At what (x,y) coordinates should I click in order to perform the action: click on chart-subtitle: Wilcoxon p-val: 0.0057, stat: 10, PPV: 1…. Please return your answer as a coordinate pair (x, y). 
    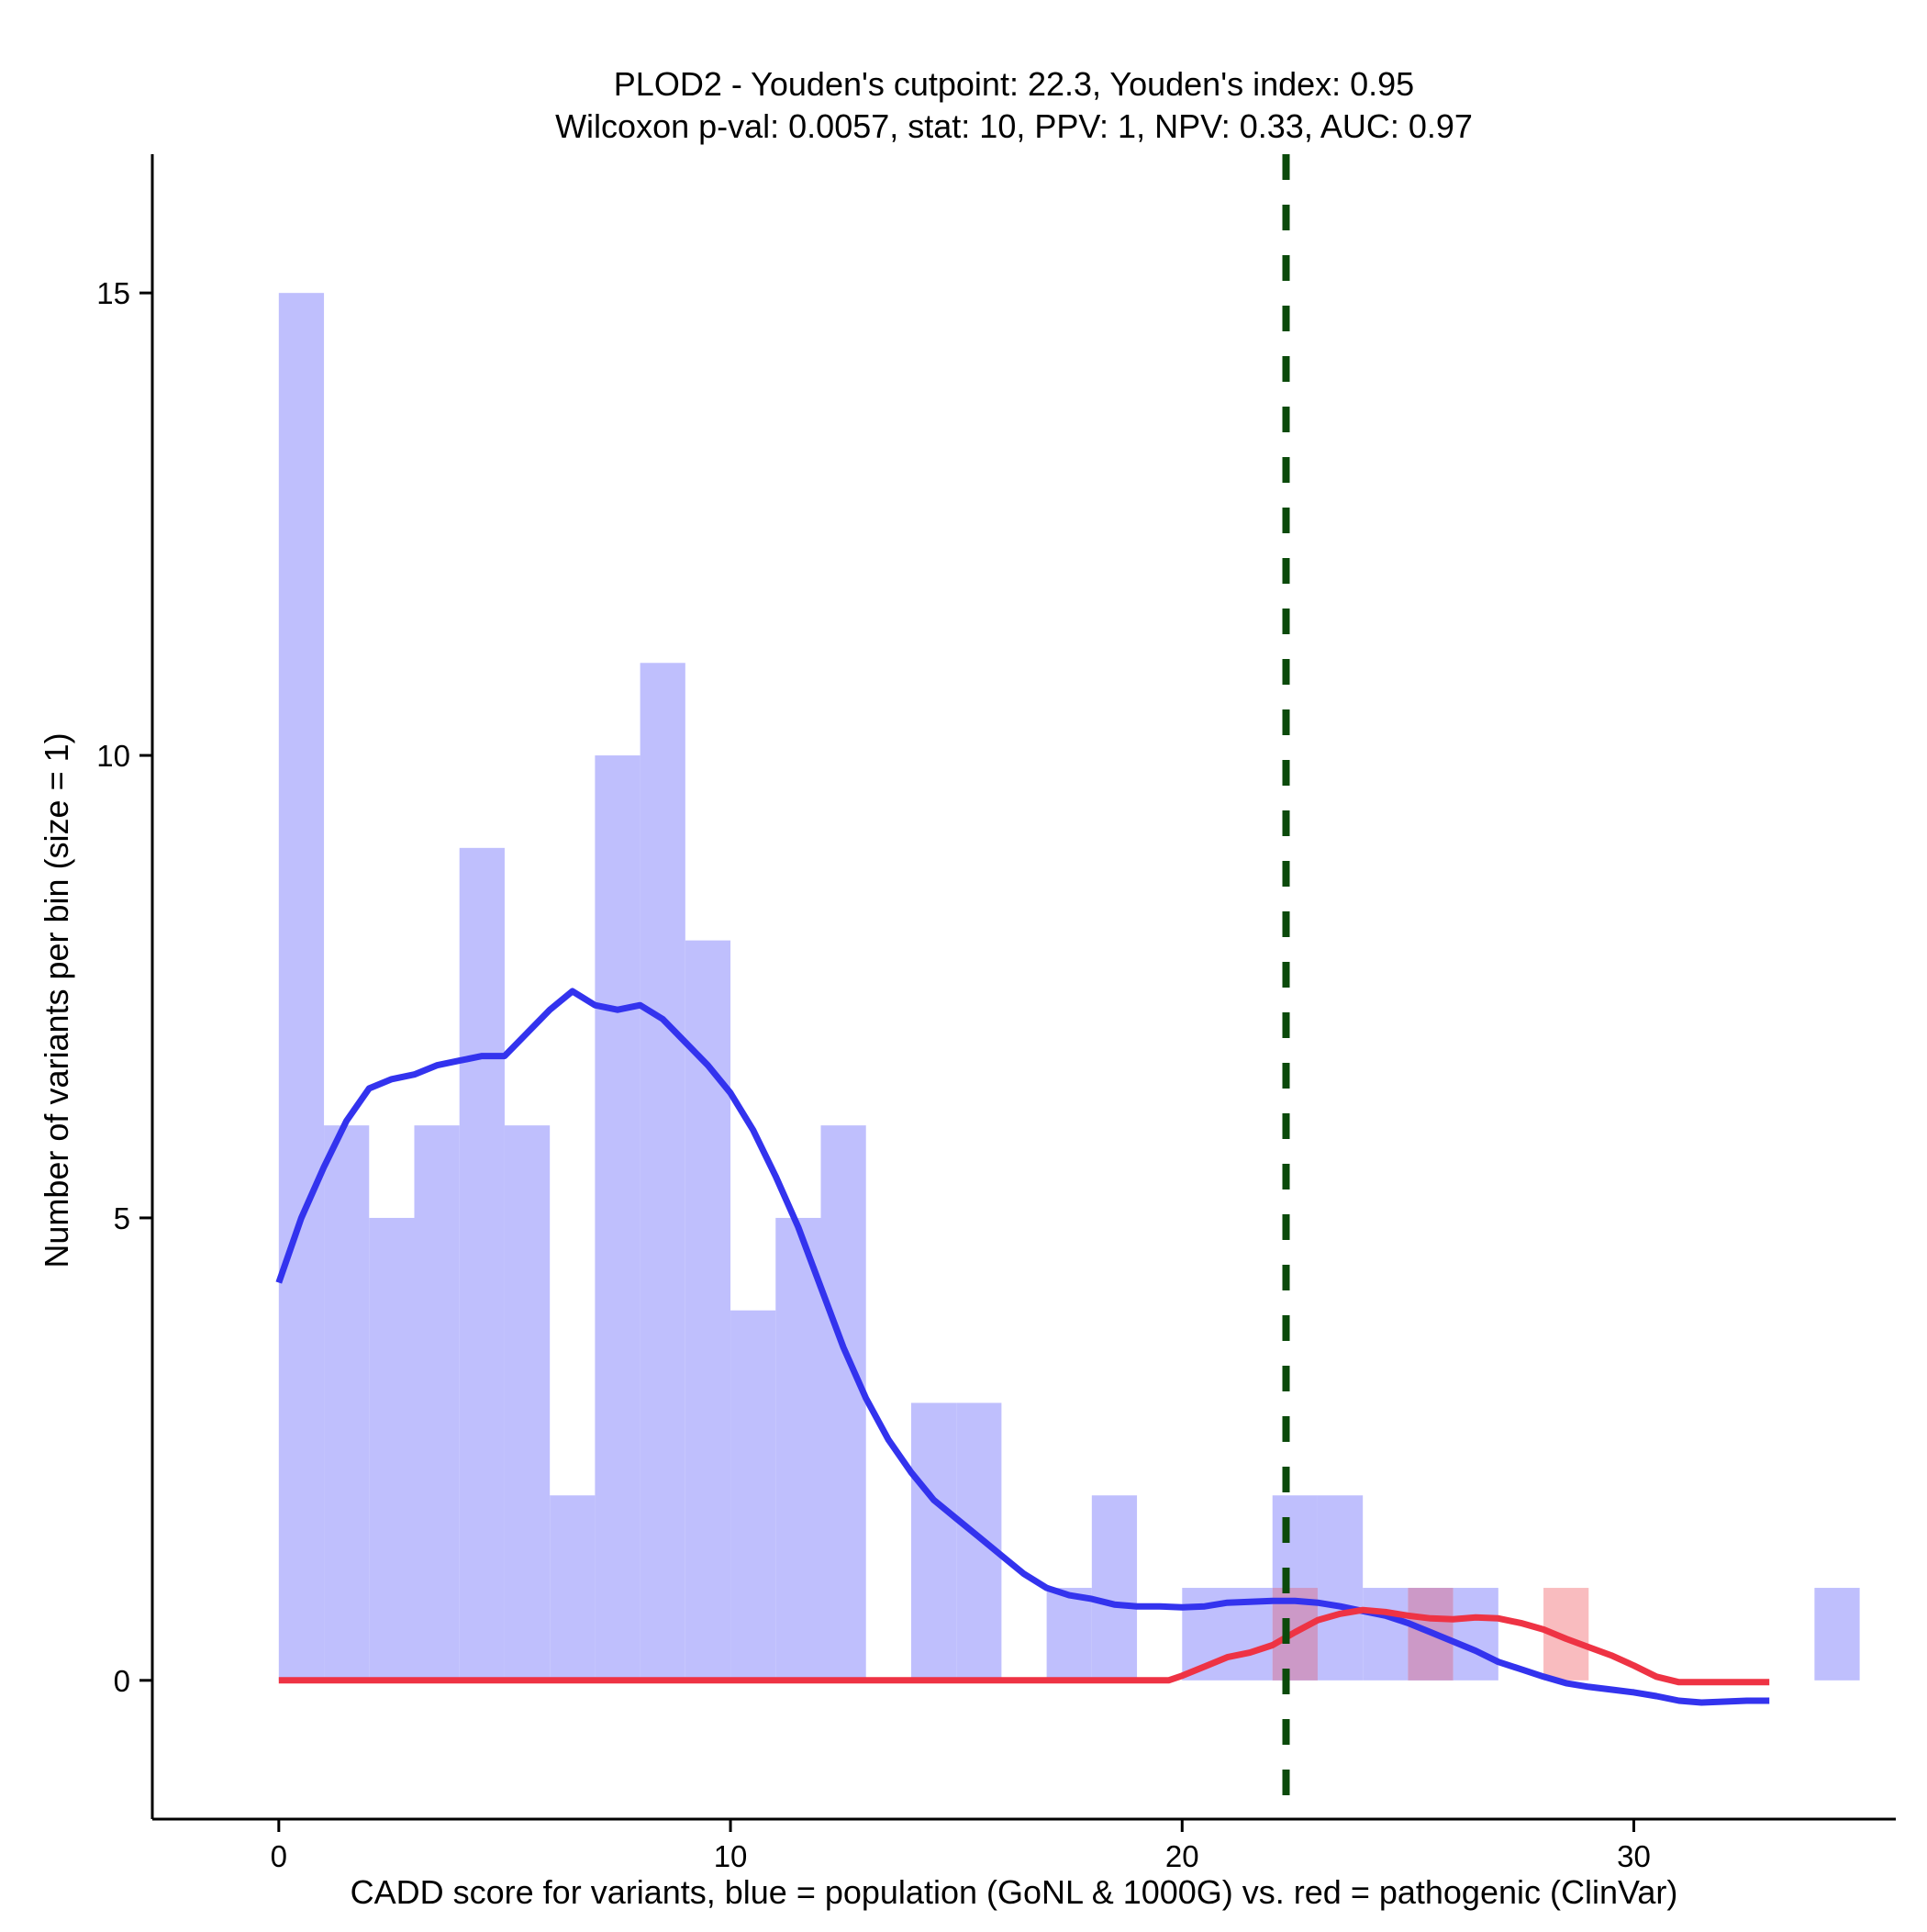
    Looking at the image, I should click on (1014, 126).